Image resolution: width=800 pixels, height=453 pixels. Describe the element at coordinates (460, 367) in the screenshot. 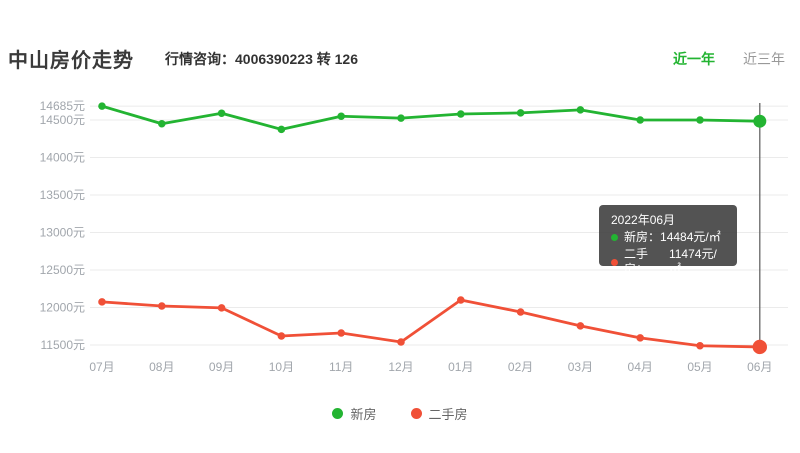

I see `x-axis-tick-label-6: 01月` at that location.